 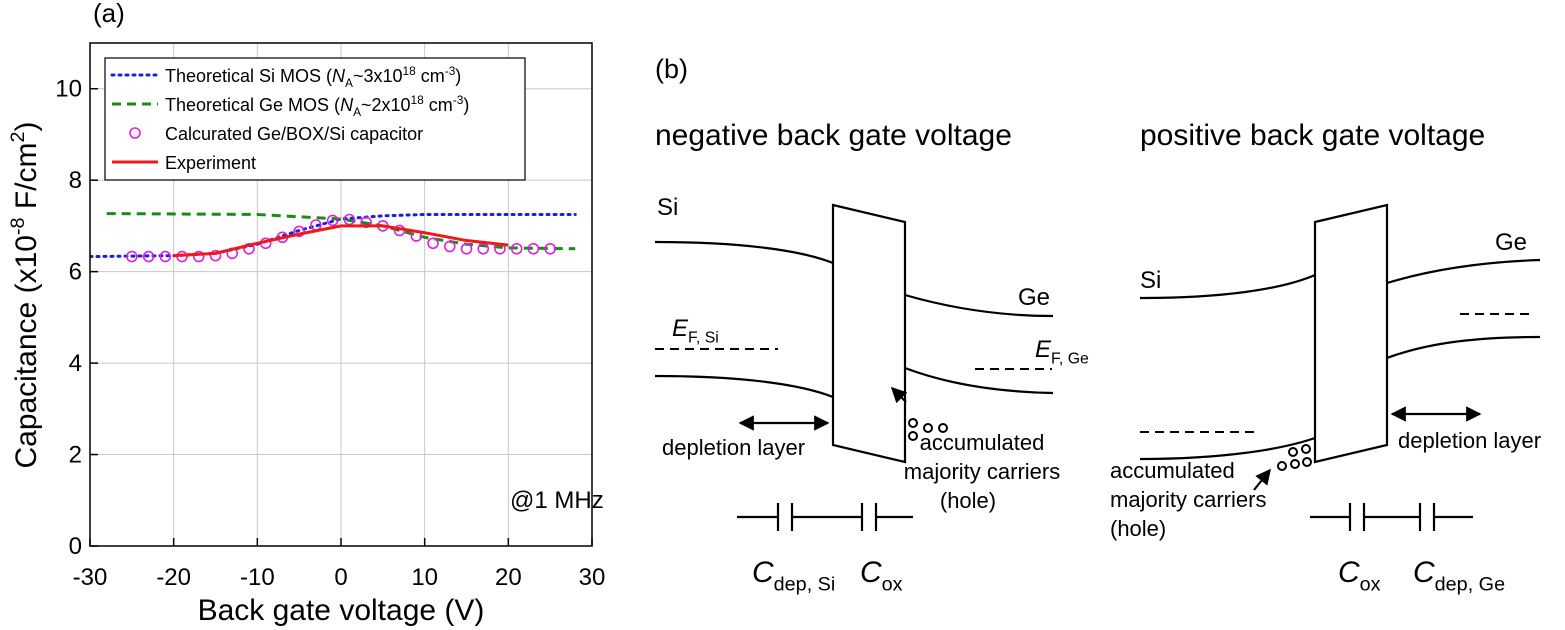 I want to click on legend-box, so click(x=315, y=119).